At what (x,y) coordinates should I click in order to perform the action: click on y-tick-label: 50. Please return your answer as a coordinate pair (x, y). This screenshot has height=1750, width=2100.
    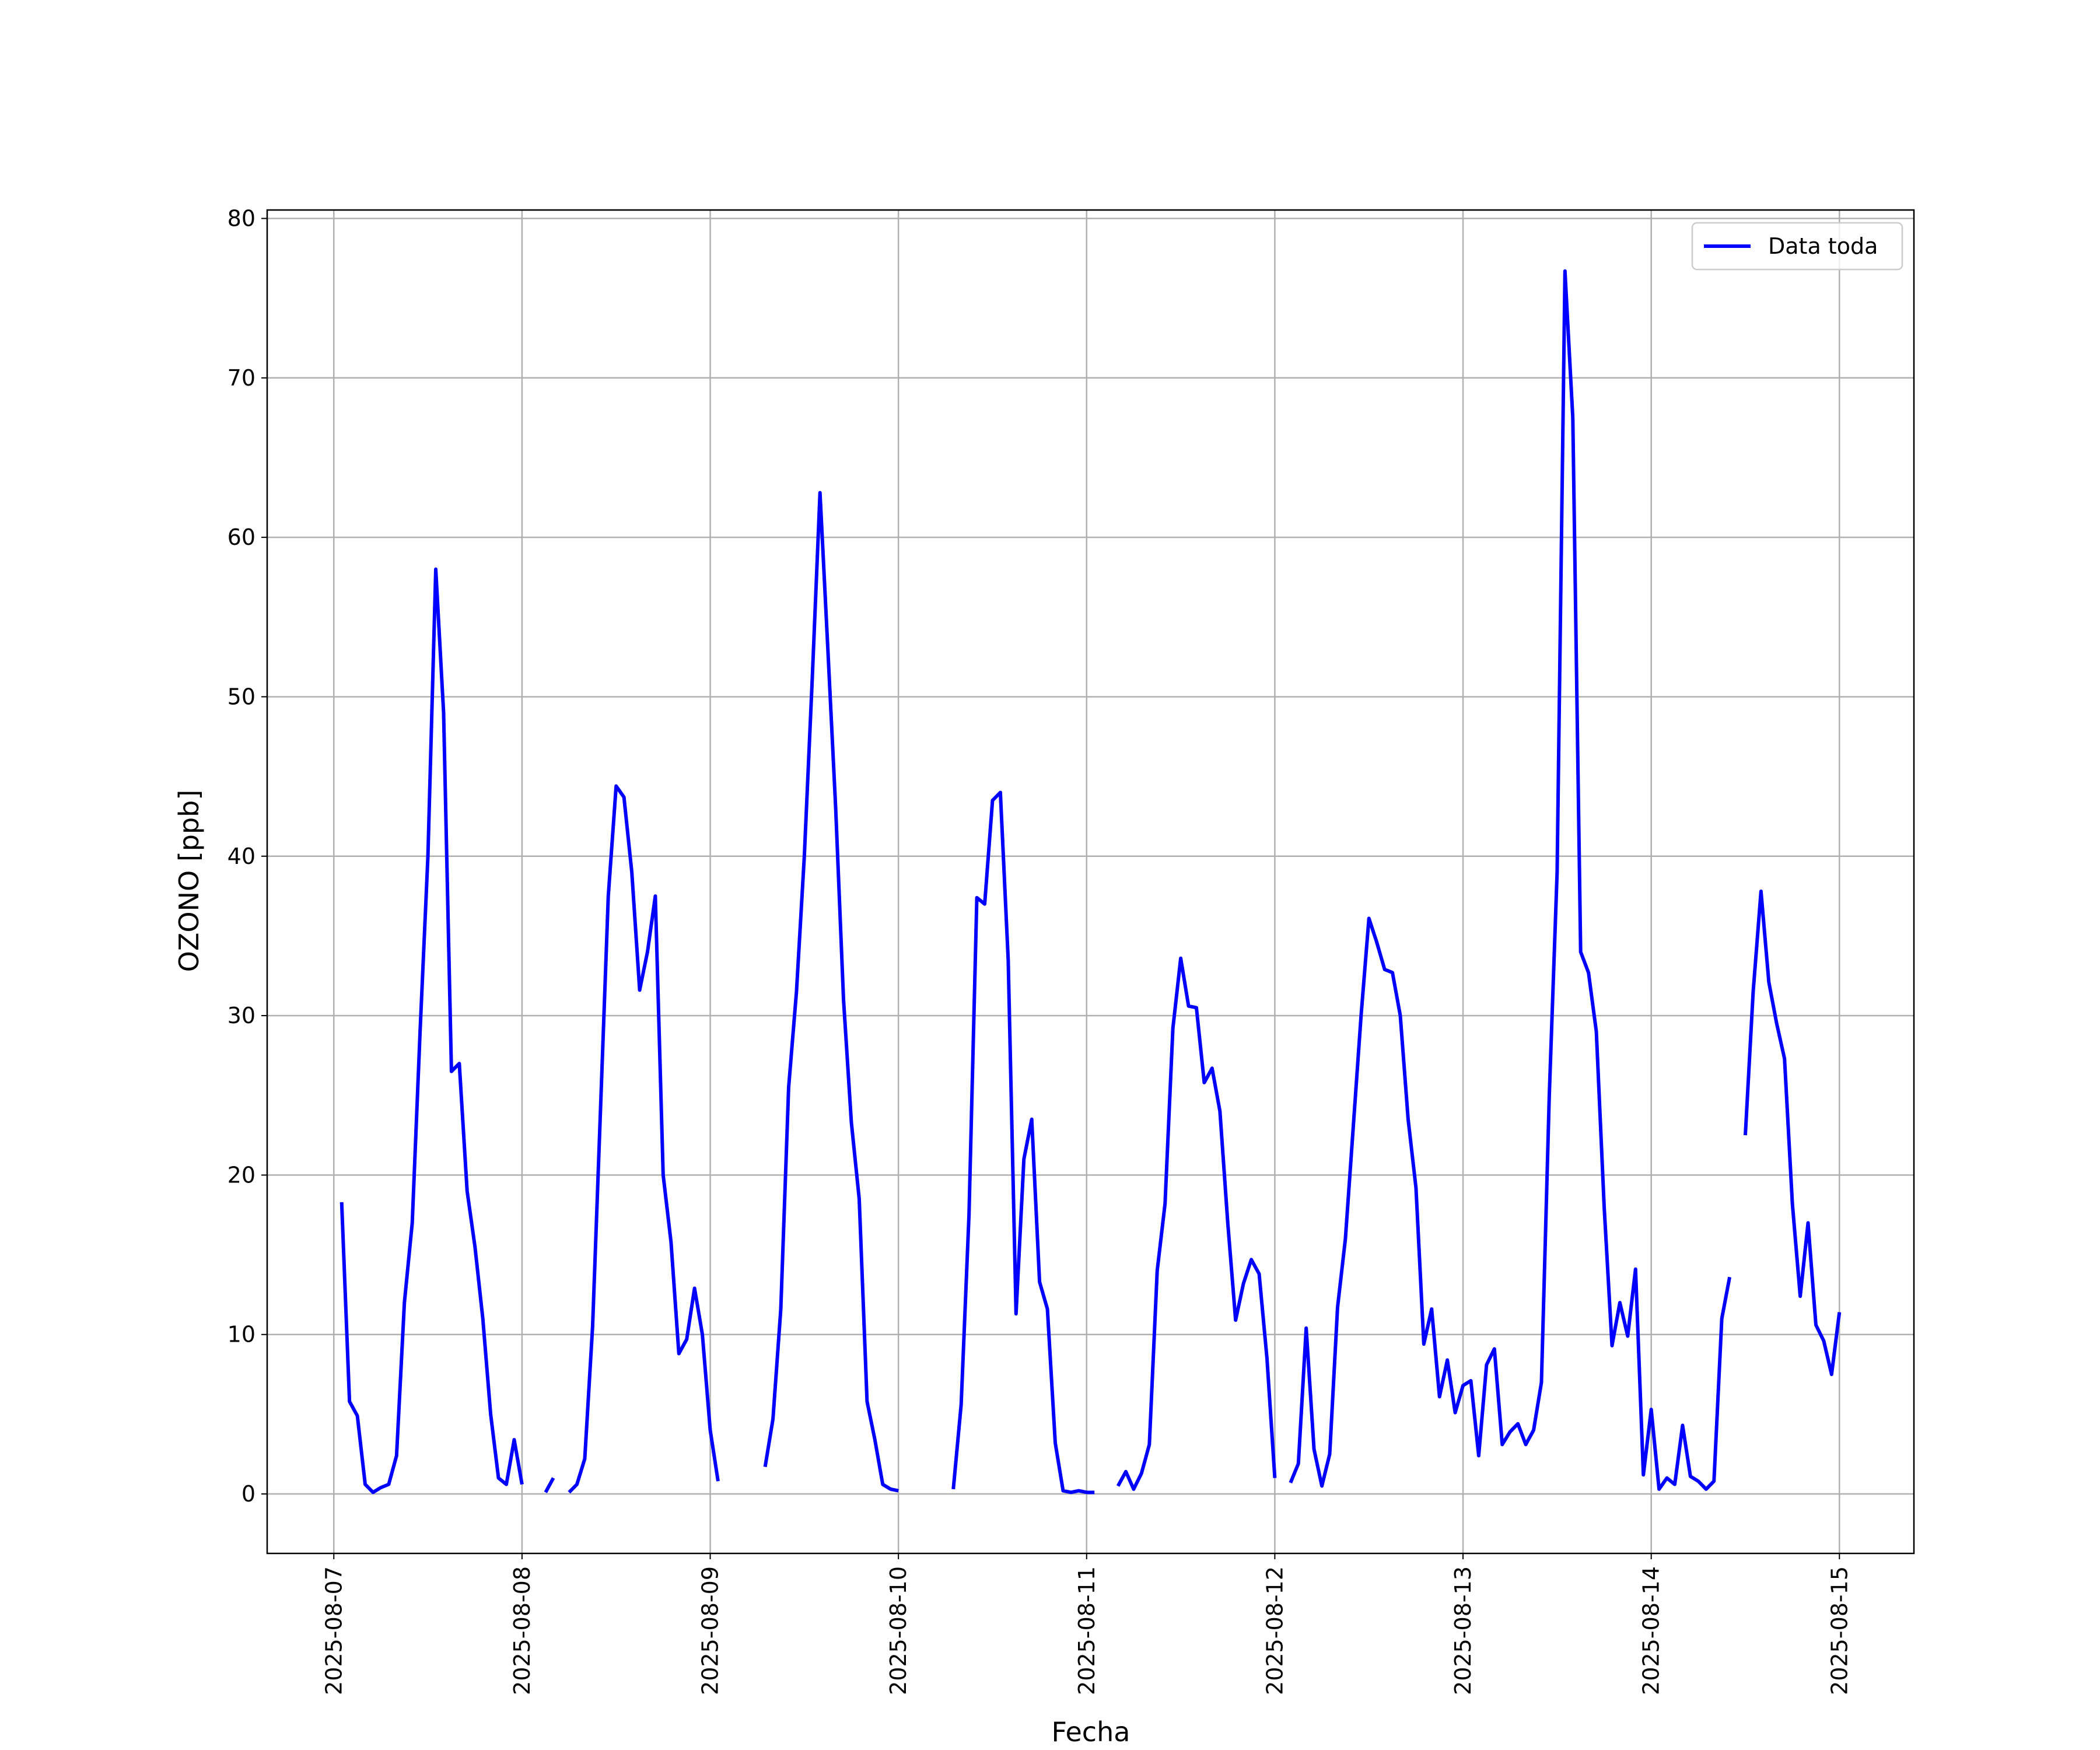
    Looking at the image, I should click on (242, 696).